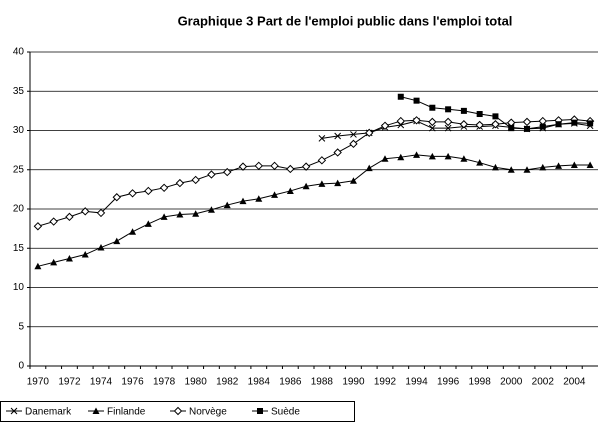  Describe the element at coordinates (19, 169) in the screenshot. I see `y-tick-label: 25` at that location.